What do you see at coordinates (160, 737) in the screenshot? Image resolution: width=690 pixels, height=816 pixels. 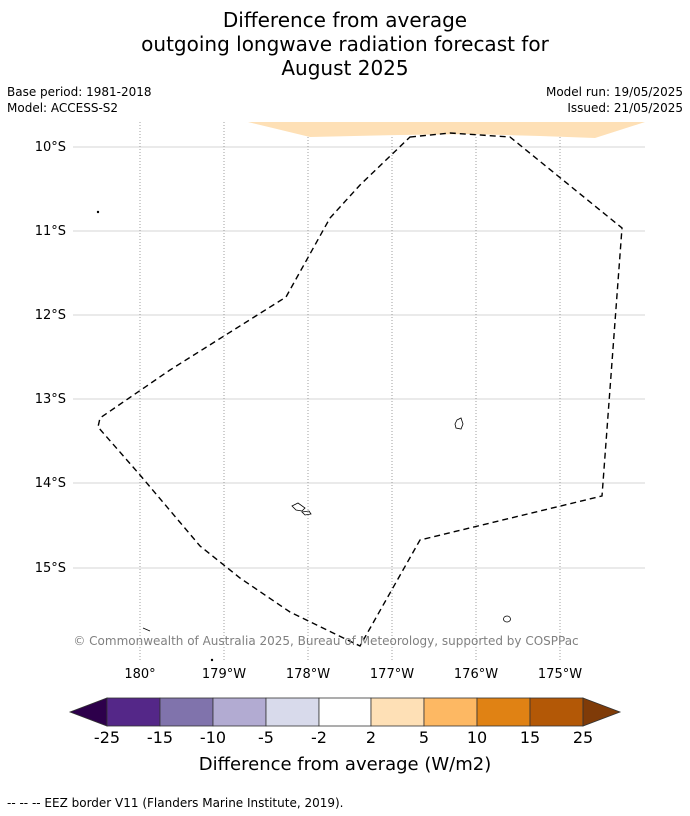 I see `colorbar-tick: -15` at bounding box center [160, 737].